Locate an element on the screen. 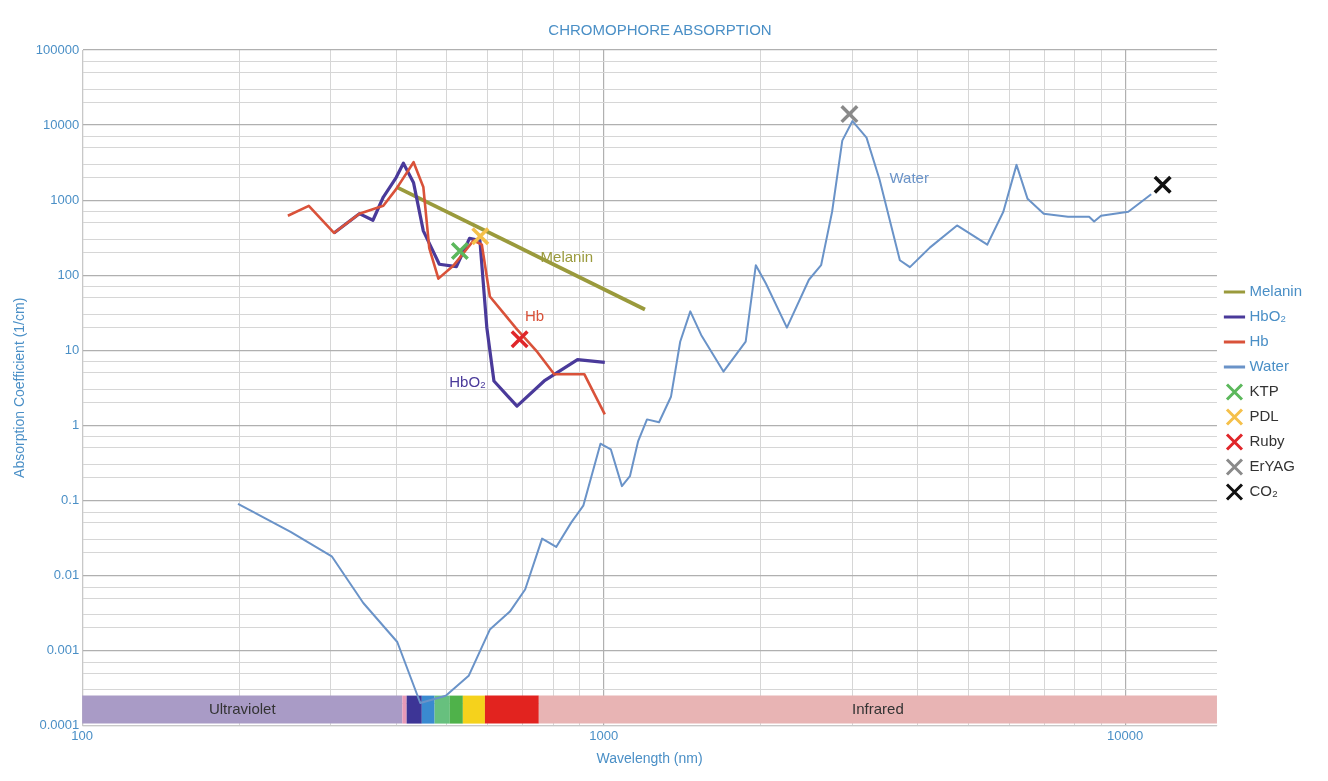 Image resolution: width=1328 pixels, height=781 pixels. y-tick-label: 10 is located at coordinates (72, 349).